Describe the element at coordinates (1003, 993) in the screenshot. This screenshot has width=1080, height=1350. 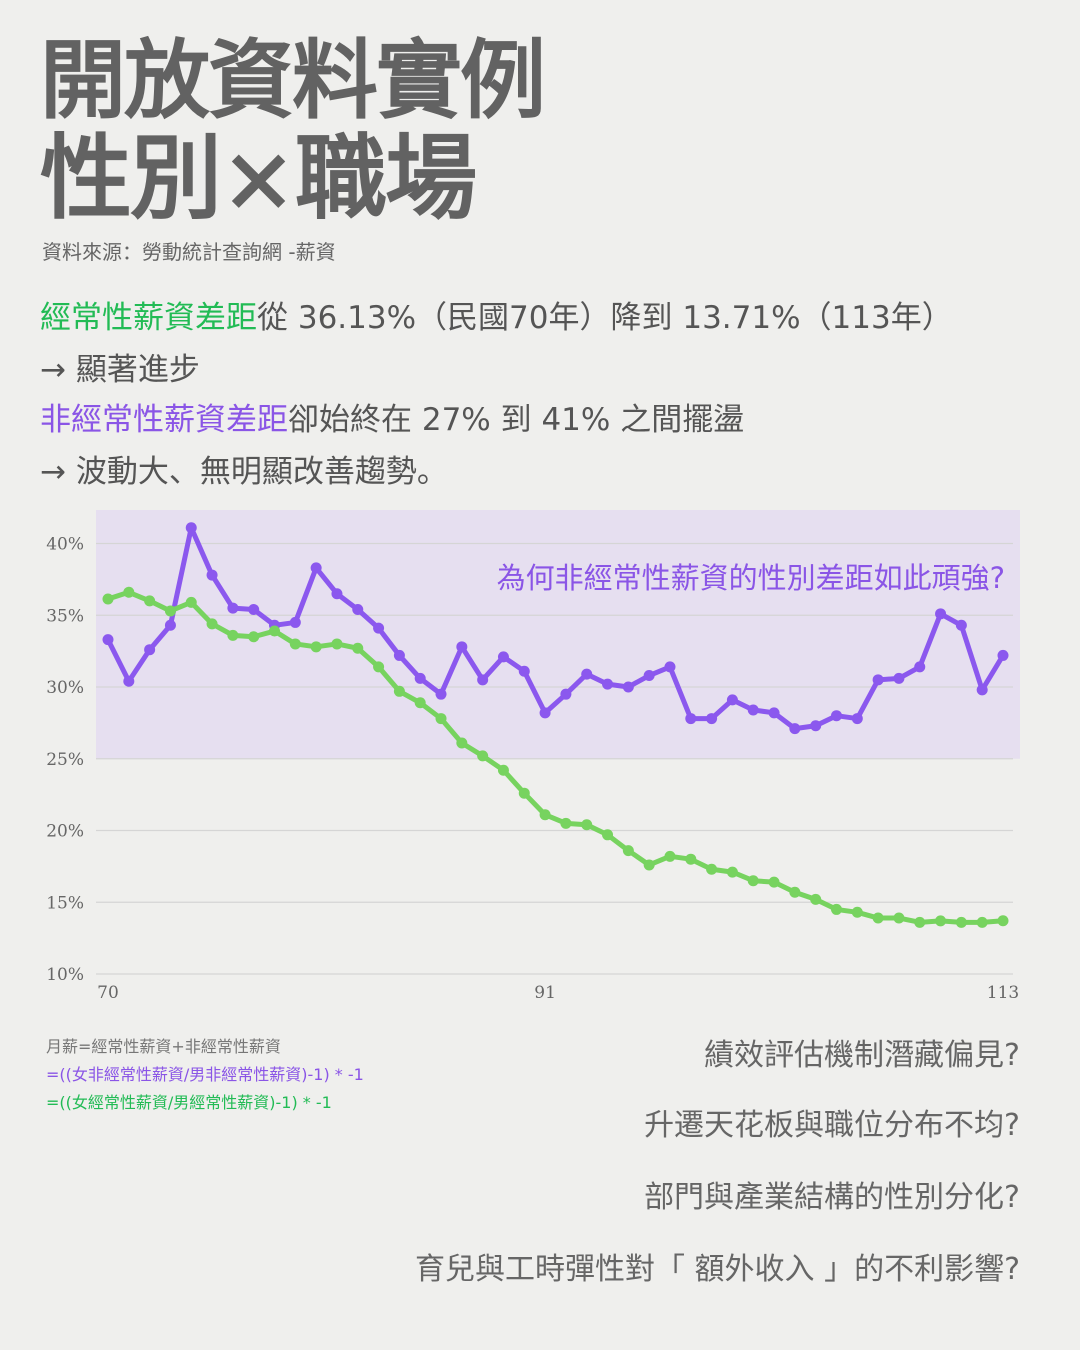
I see `x-tick-label: 113` at that location.